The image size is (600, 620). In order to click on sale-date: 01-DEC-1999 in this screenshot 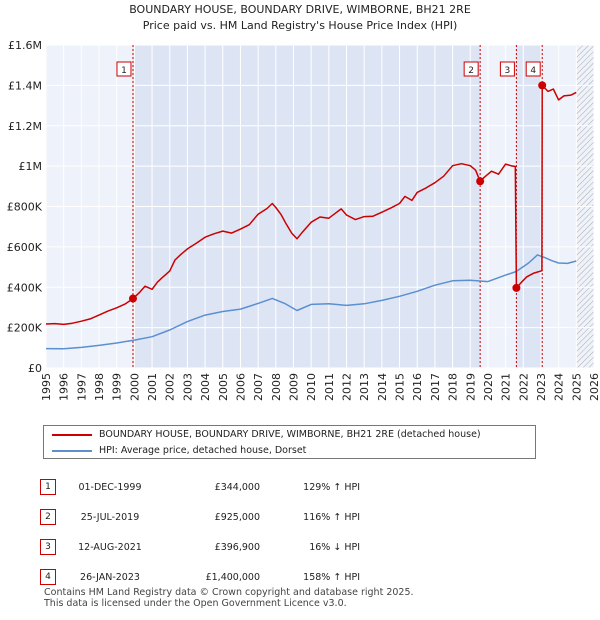, I will do `click(110, 487)`.